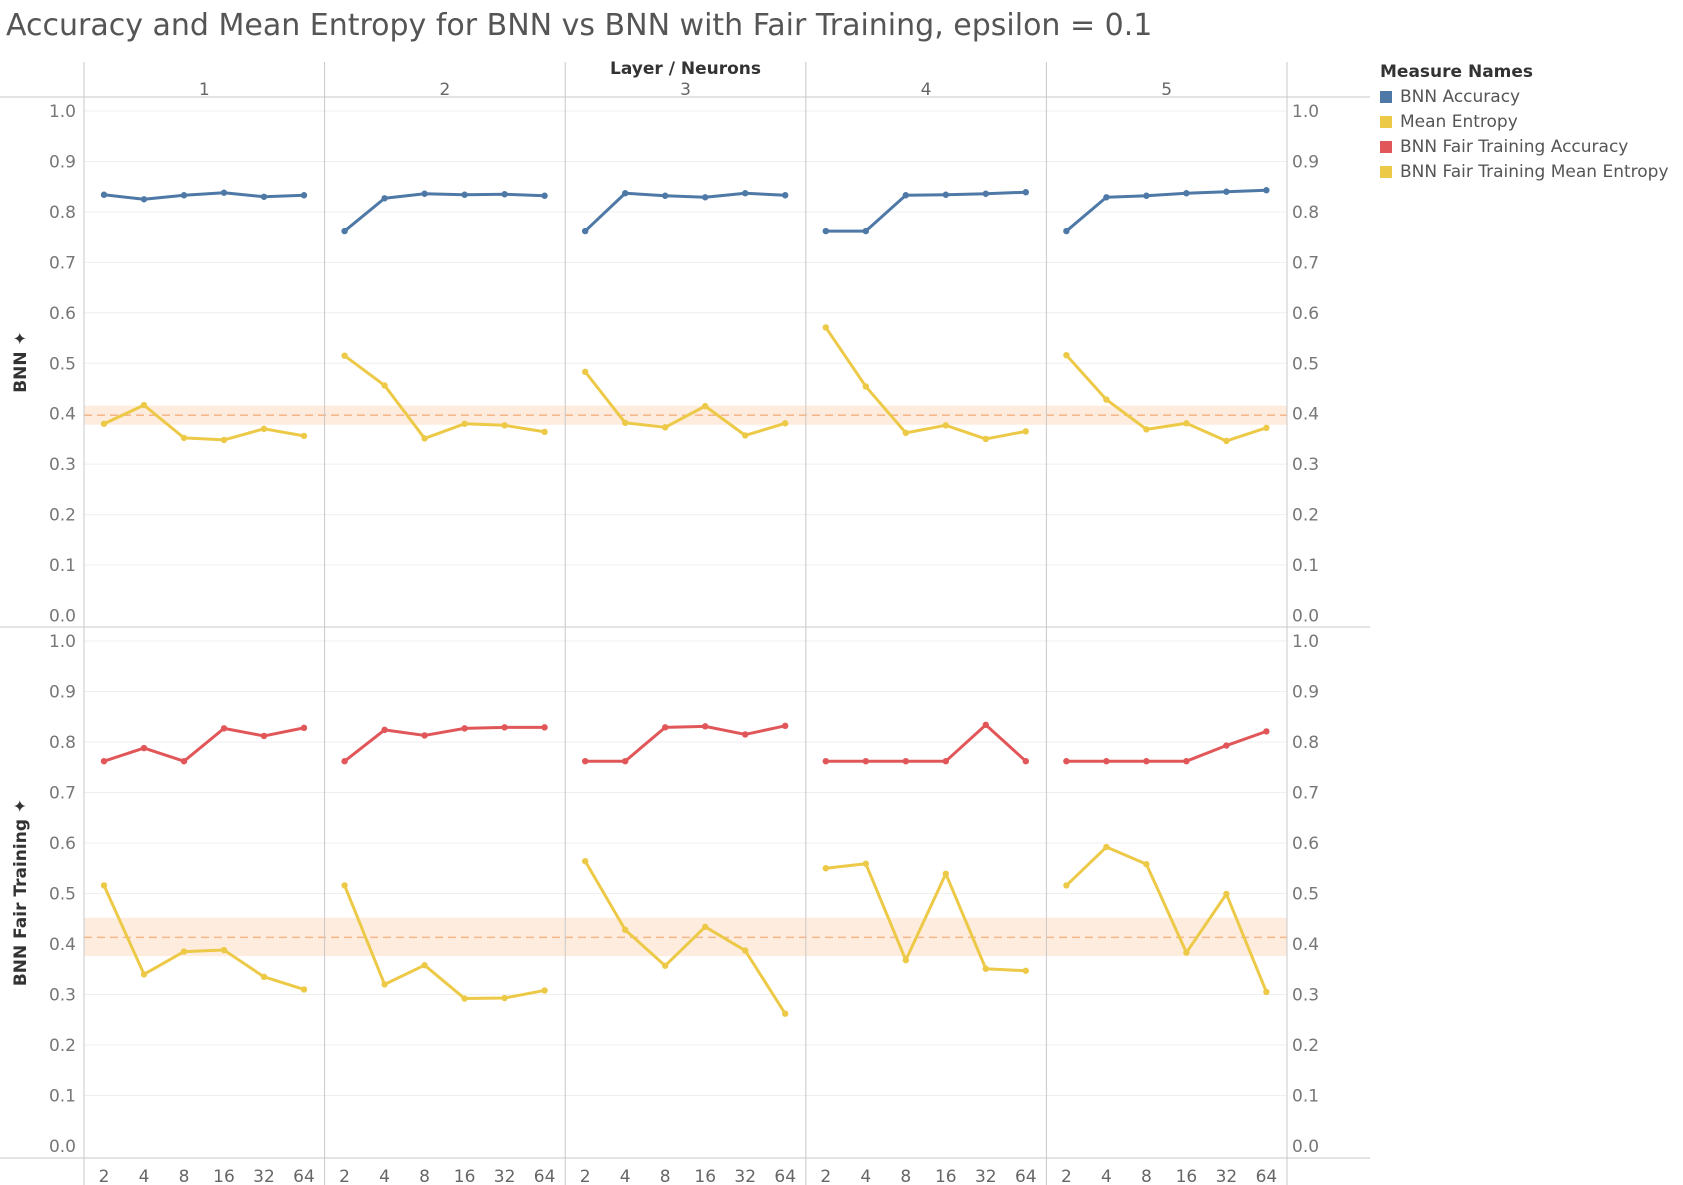  Describe the element at coordinates (62, 263) in the screenshot. I see `y-tick-label-left: 0.7` at that location.